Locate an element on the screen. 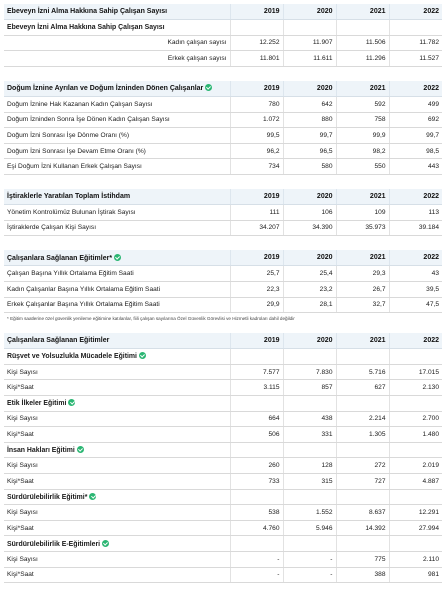 Image resolution: width=446 pixels, height=593 pixels. cell-value: 580 is located at coordinates (309, 166).